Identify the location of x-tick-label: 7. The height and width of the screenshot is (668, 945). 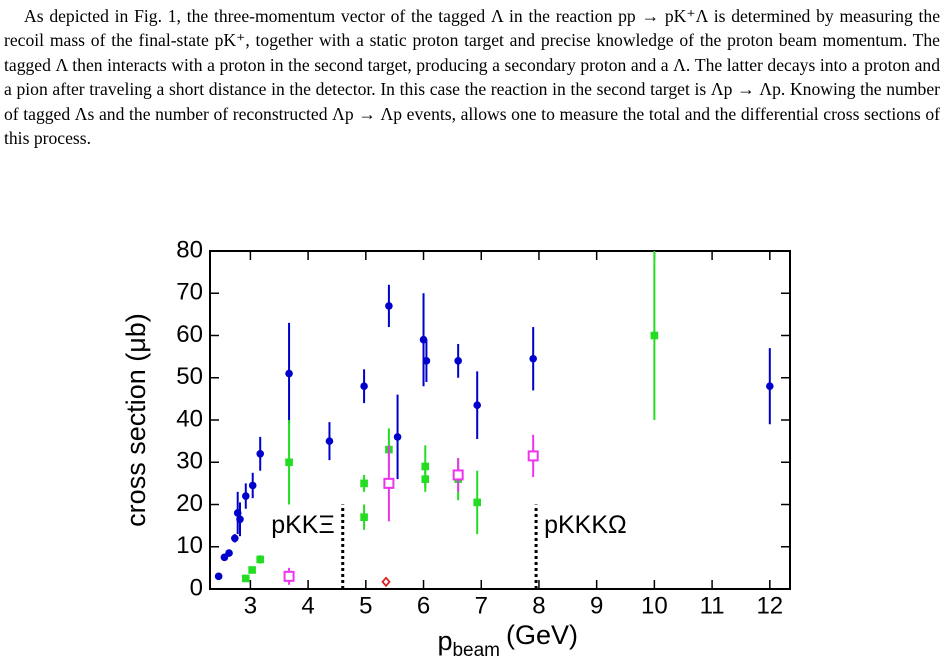
(481, 605).